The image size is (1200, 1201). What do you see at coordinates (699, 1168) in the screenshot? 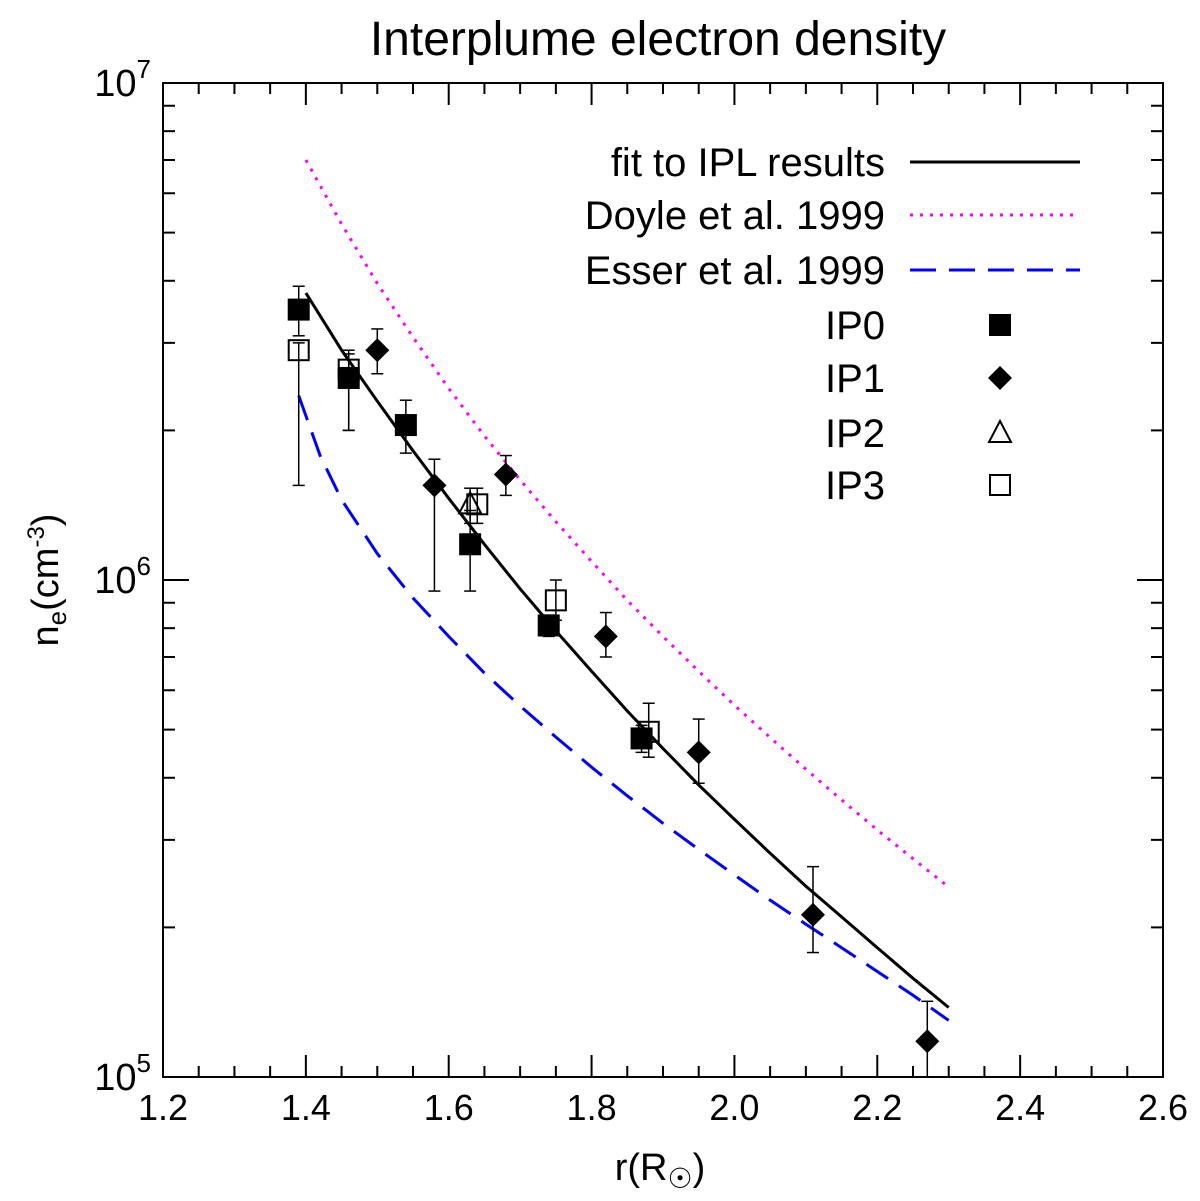
I see `x-axis-label-tail: )` at bounding box center [699, 1168].